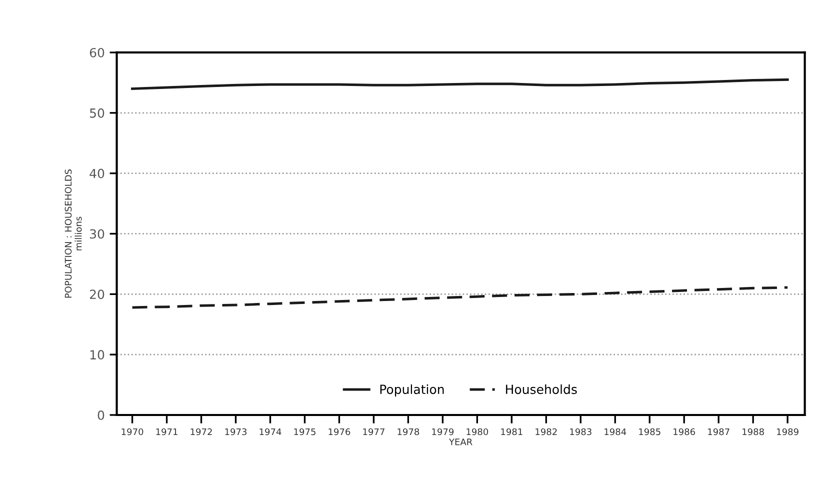 The width and height of the screenshot is (834, 477). Describe the element at coordinates (73, 233) in the screenshot. I see `y-axis-title: POPULATION : HOUSEHOLDS millions` at that location.